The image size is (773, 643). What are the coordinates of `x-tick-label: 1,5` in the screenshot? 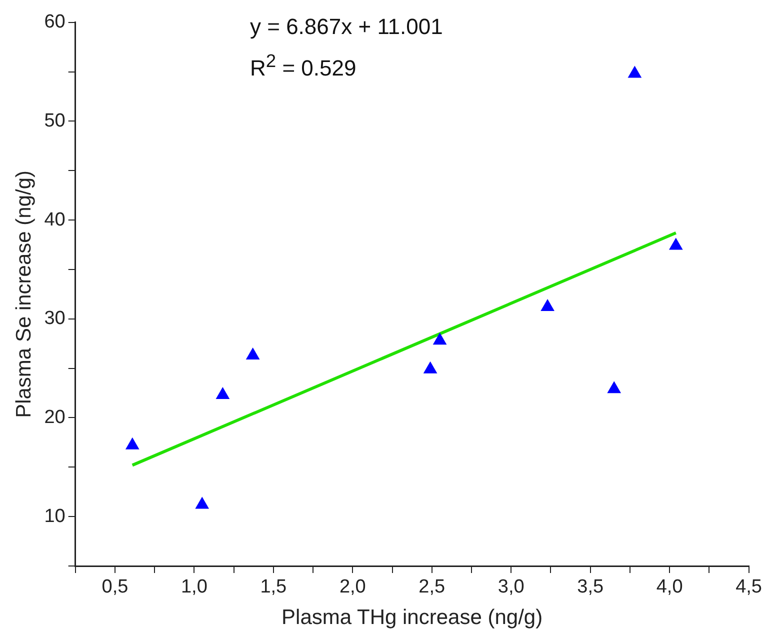 It's located at (273, 587).